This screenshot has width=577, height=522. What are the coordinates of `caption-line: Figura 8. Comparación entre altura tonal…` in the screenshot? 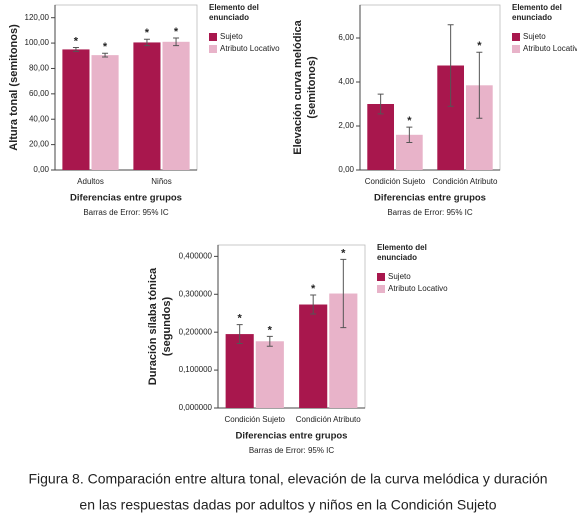 It's located at (287, 479).